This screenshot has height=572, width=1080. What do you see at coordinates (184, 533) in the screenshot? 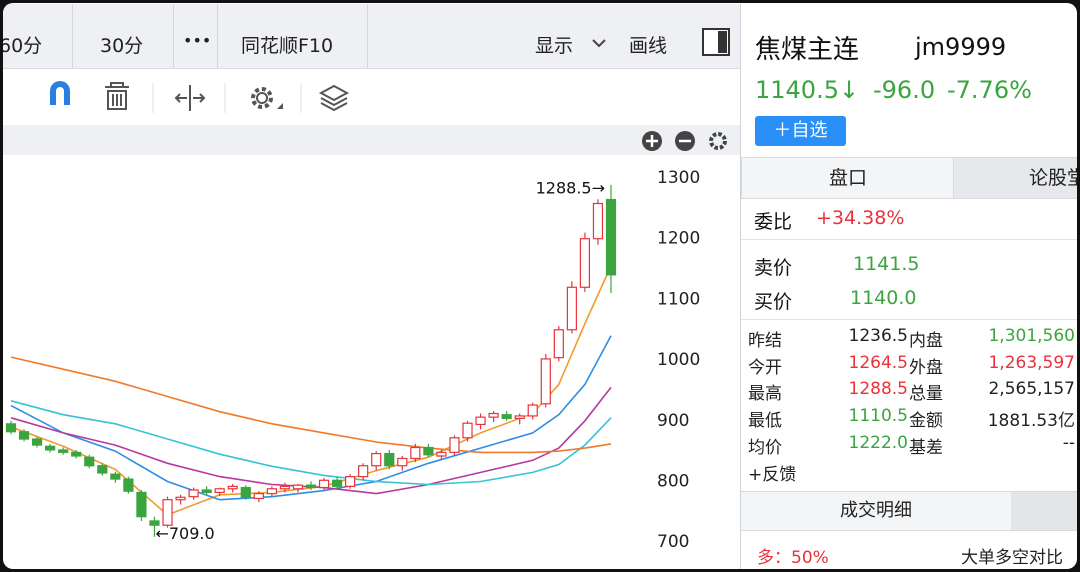
I see `min-label: ←709.0` at bounding box center [184, 533].